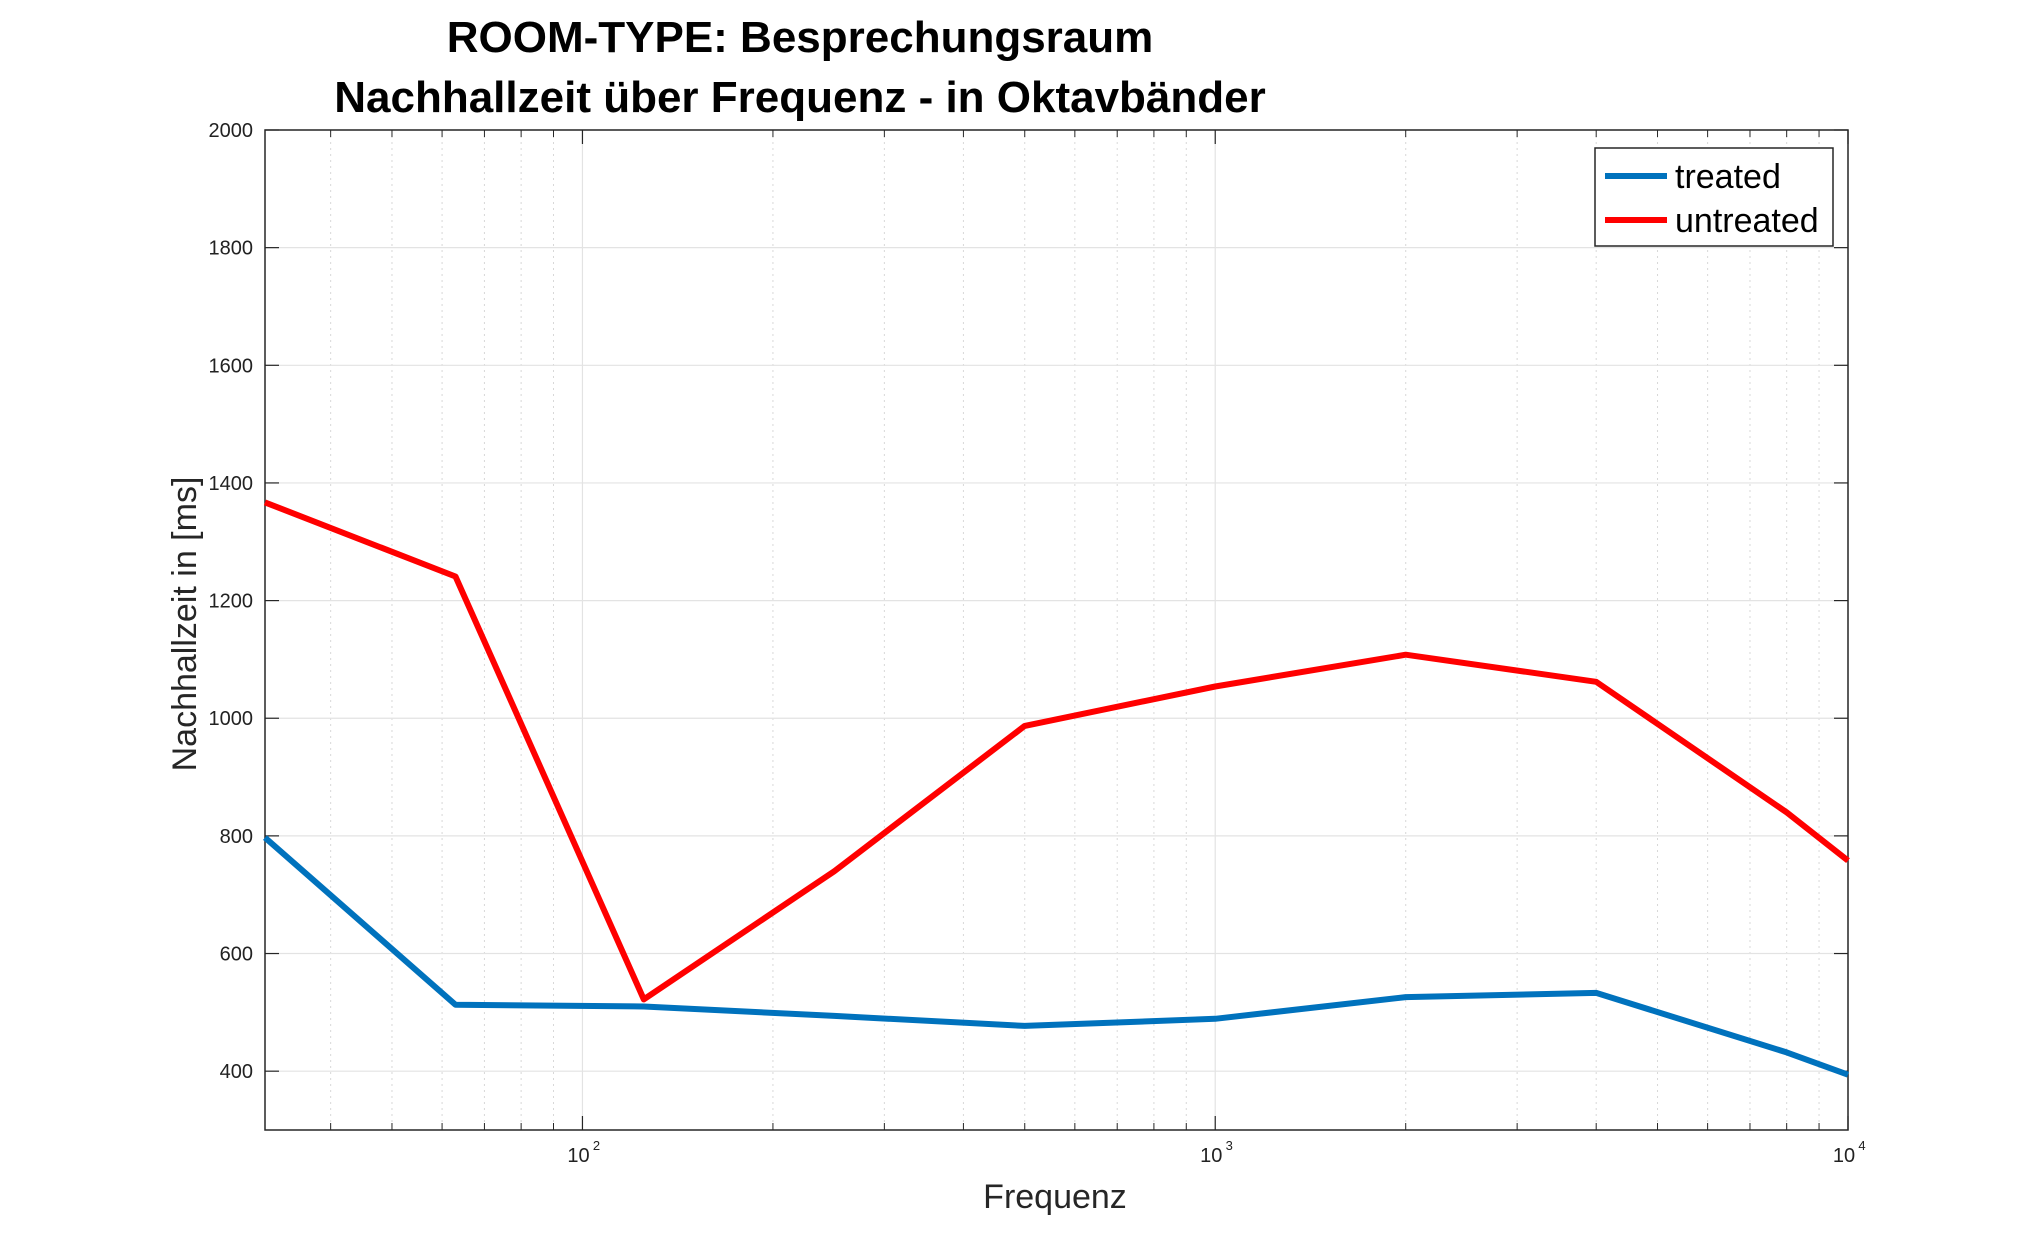 The height and width of the screenshot is (1258, 2024). Describe the element at coordinates (185, 624) in the screenshot. I see `y-axis-label: Nachhallzeit in [ms]` at that location.